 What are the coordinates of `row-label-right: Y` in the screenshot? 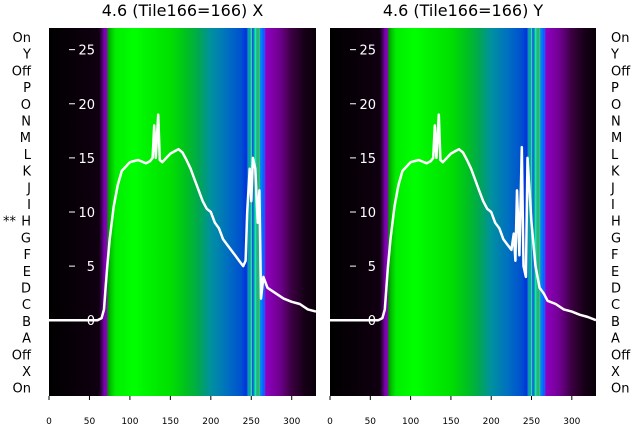 It's located at (614, 55).